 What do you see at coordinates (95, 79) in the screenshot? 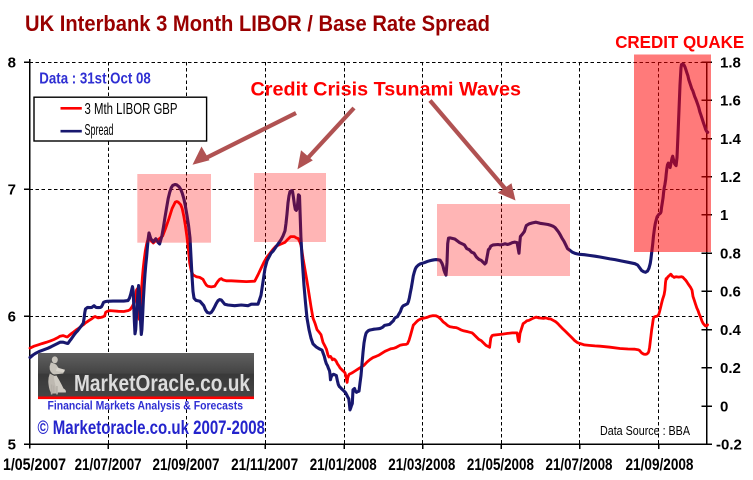
I see `svg-text: Data : 31st Oct 08` at bounding box center [95, 79].